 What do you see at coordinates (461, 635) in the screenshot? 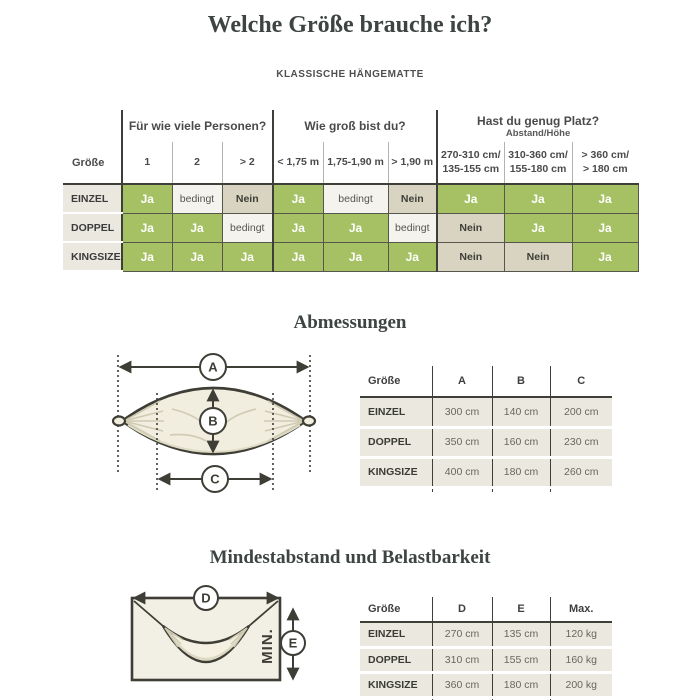
I see `load-value-cell: 270 cm` at bounding box center [461, 635].